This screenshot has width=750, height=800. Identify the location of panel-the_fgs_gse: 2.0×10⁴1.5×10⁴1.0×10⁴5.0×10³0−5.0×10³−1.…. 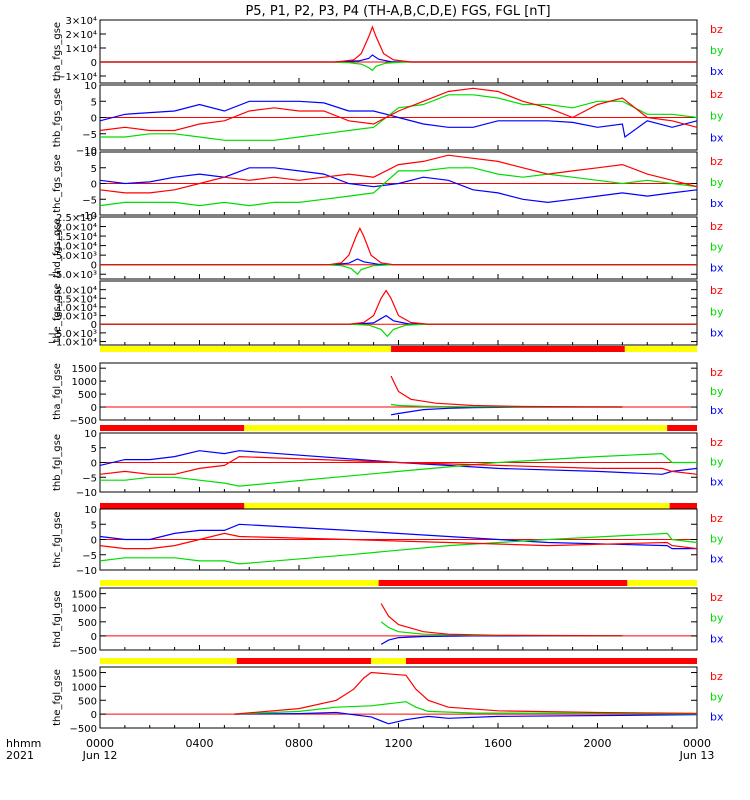
(386, 314).